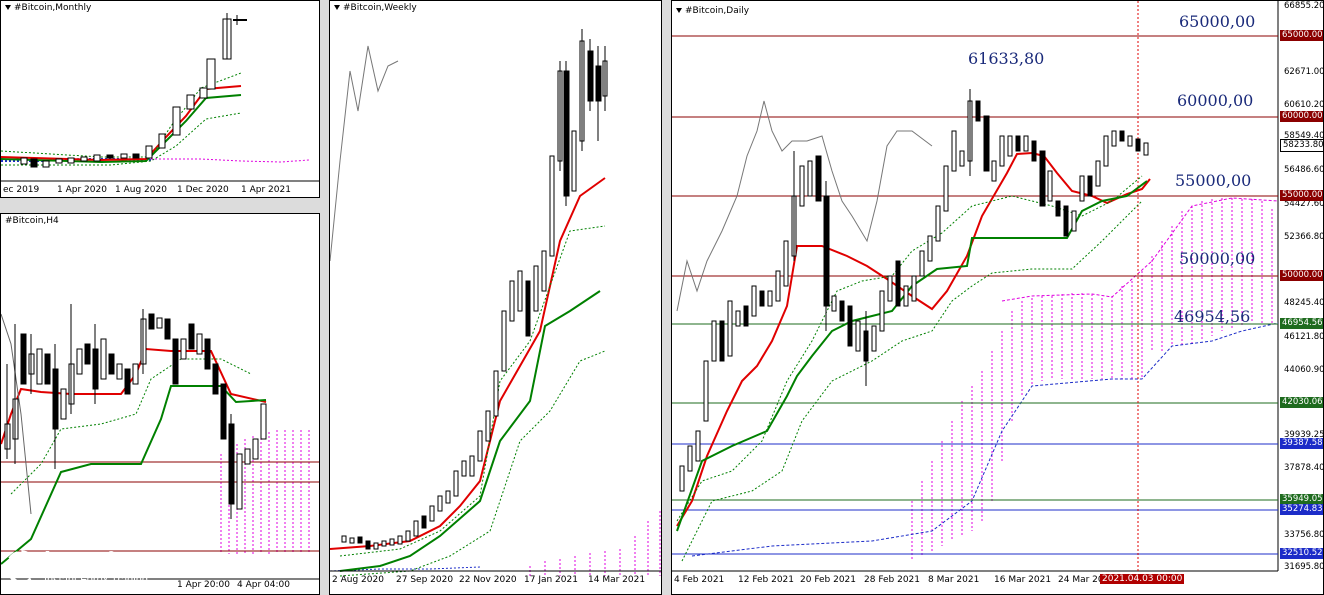 Image resolution: width=1324 pixels, height=595 pixels. Describe the element at coordinates (425, 580) in the screenshot. I see `weekly-xlabel: 27 Sep 2020` at that location.